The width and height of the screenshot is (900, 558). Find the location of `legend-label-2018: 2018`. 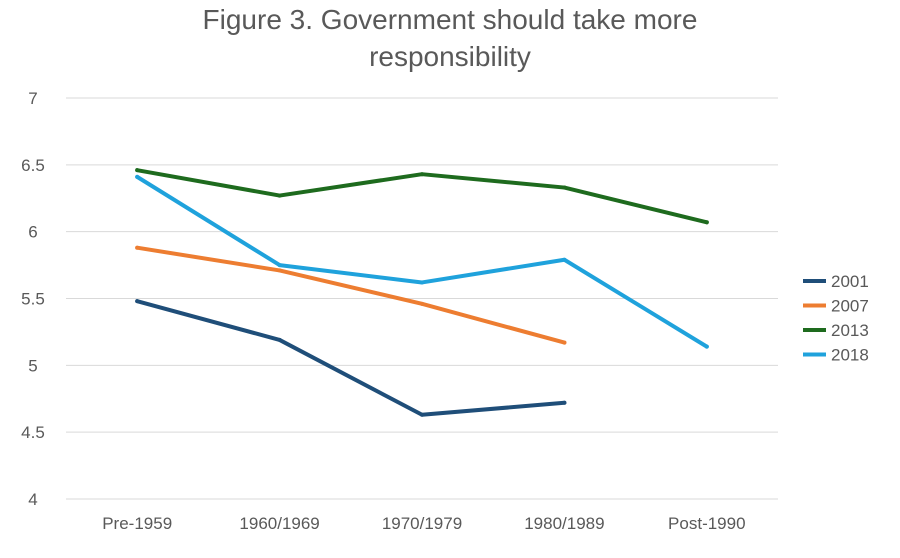

legend-label-2018: 2018 is located at coordinates (850, 355).